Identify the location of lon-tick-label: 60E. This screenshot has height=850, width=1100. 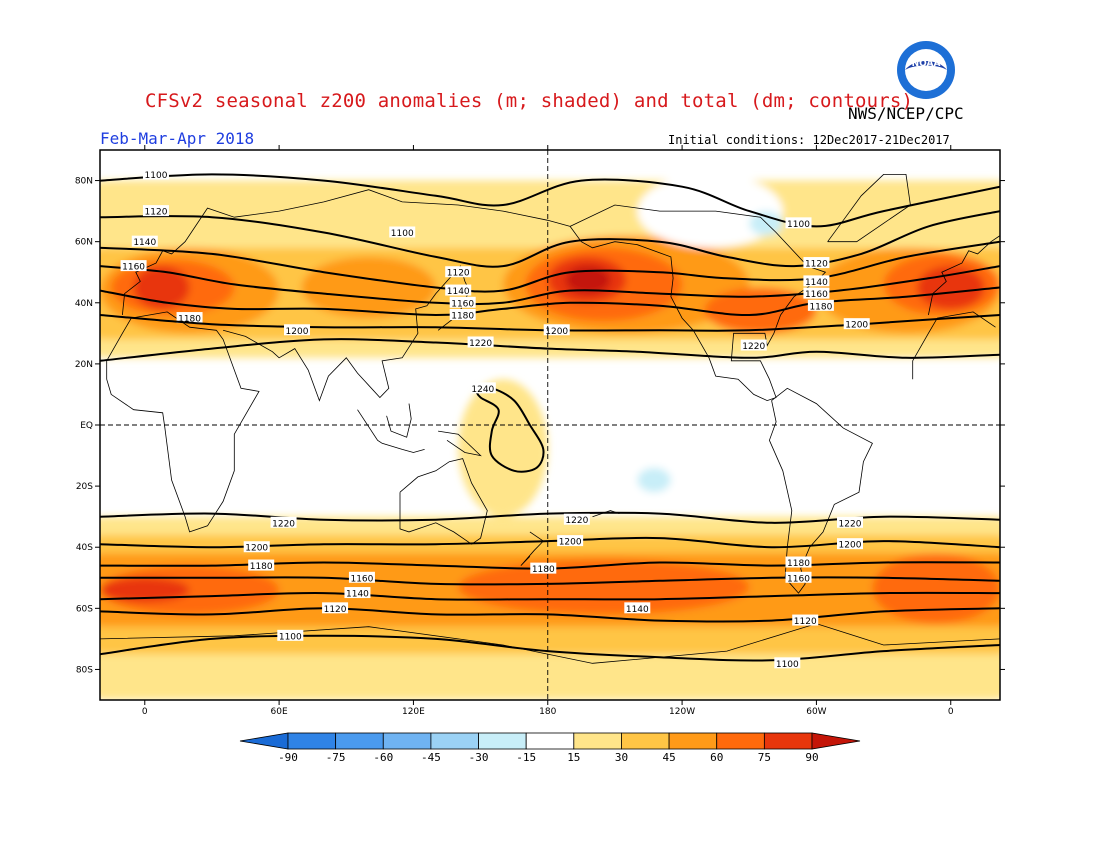
(279, 712).